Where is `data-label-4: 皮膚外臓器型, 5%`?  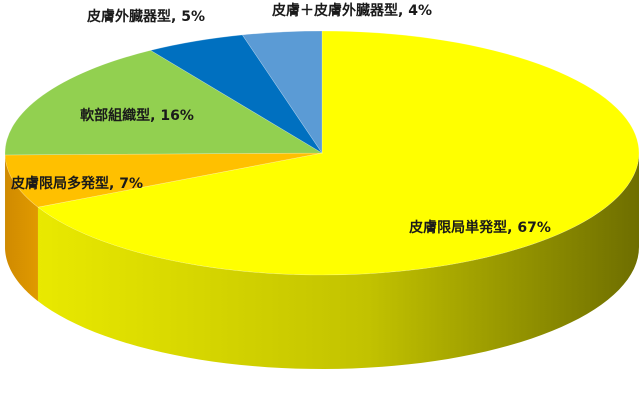
data-label-4: 皮膚外臓器型, 5% is located at coordinates (145, 16).